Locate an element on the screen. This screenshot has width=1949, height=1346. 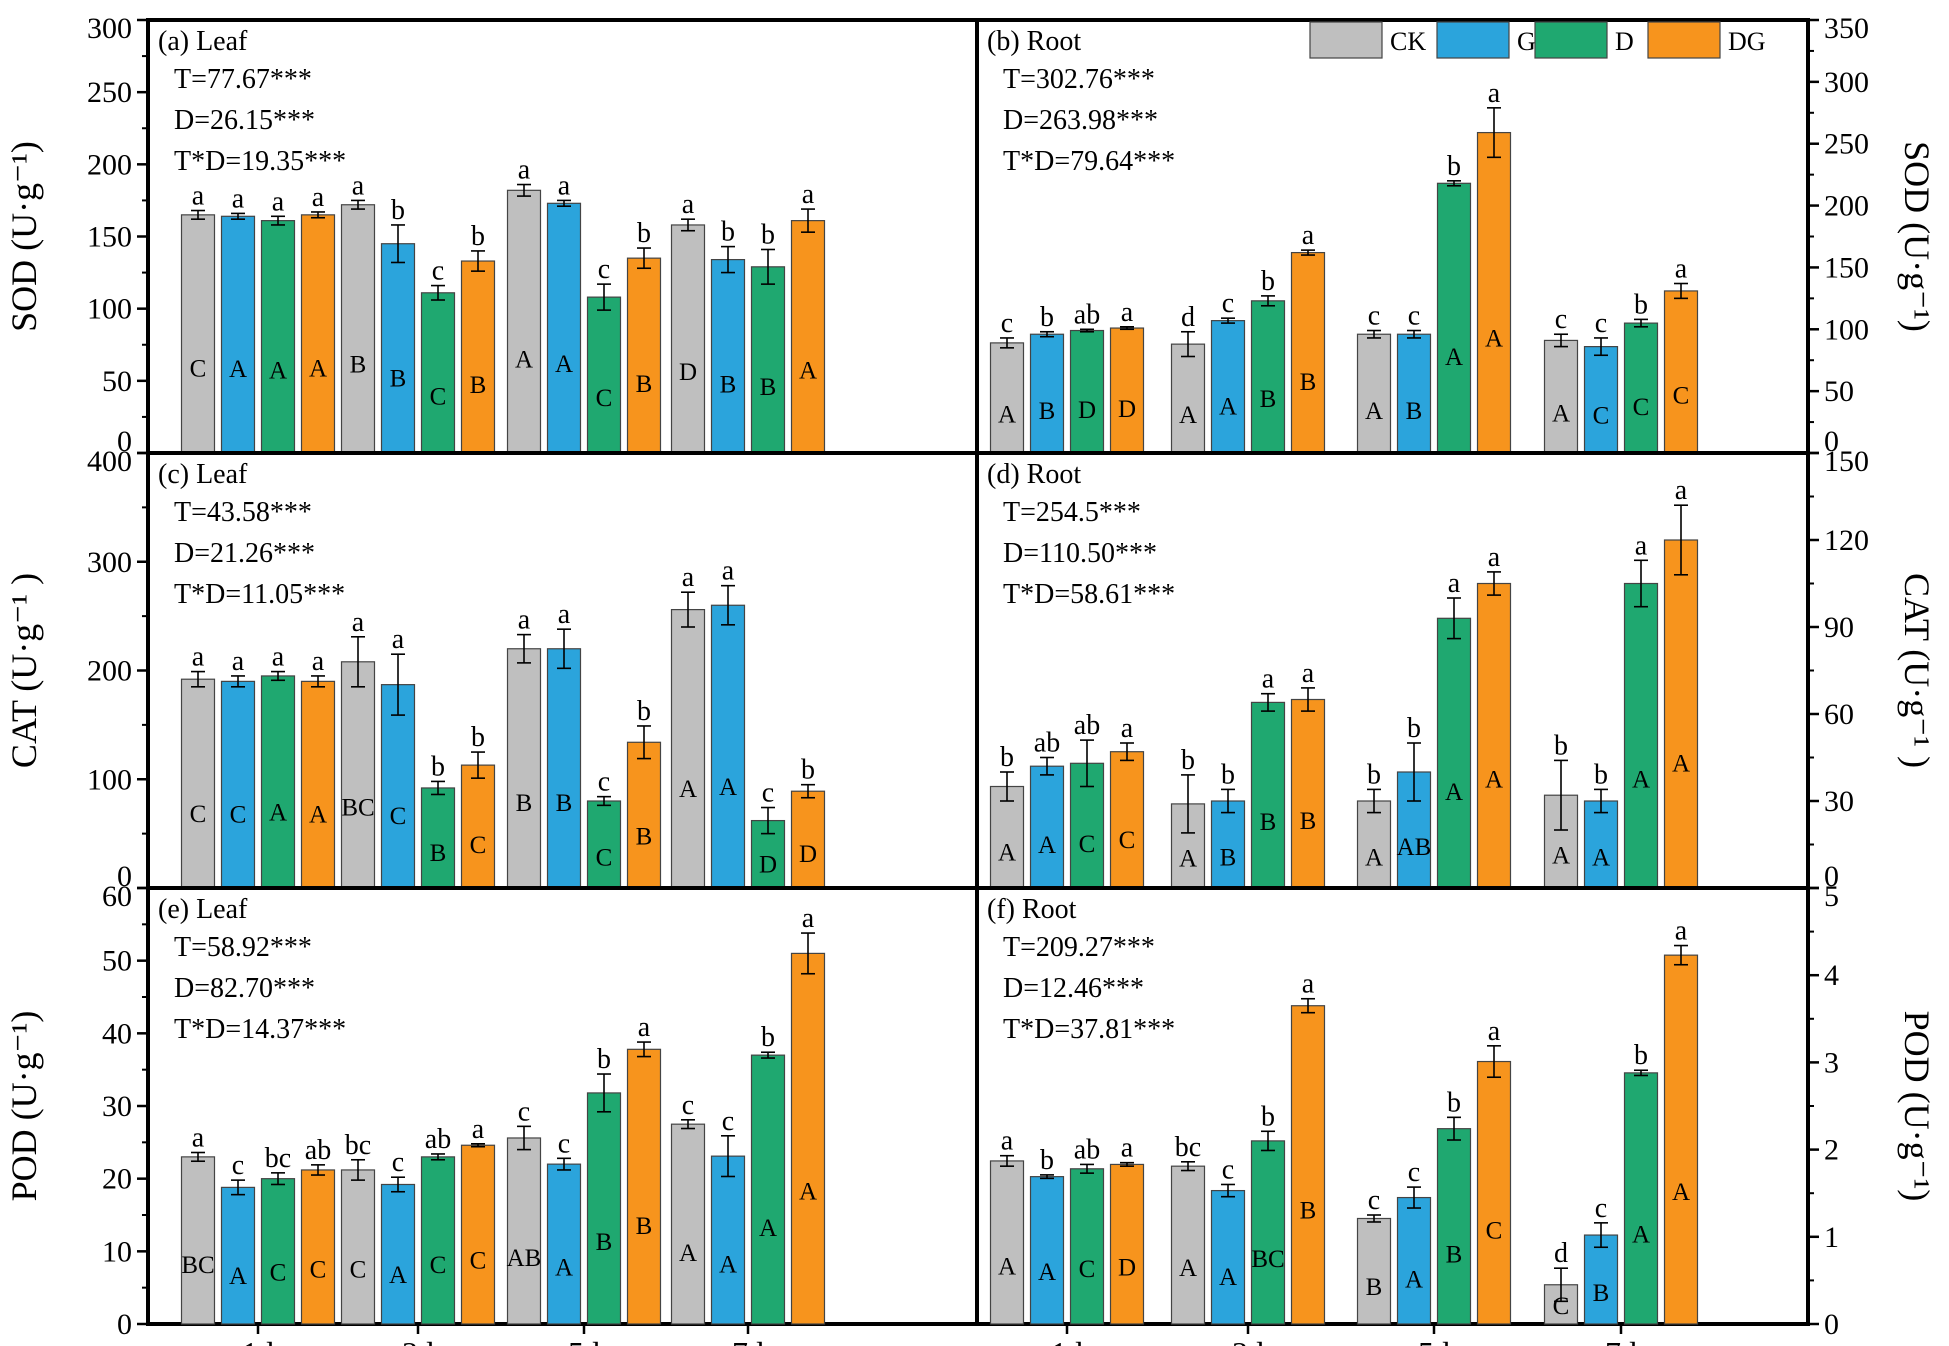
y-axis-label: POD (U·g⁻¹) is located at coordinates (24, 1106).